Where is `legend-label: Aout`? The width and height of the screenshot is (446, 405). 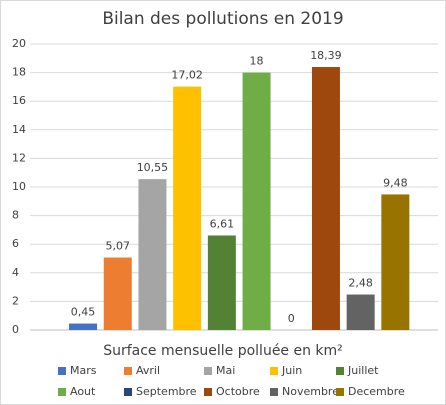
legend-label: Aout is located at coordinates (83, 391).